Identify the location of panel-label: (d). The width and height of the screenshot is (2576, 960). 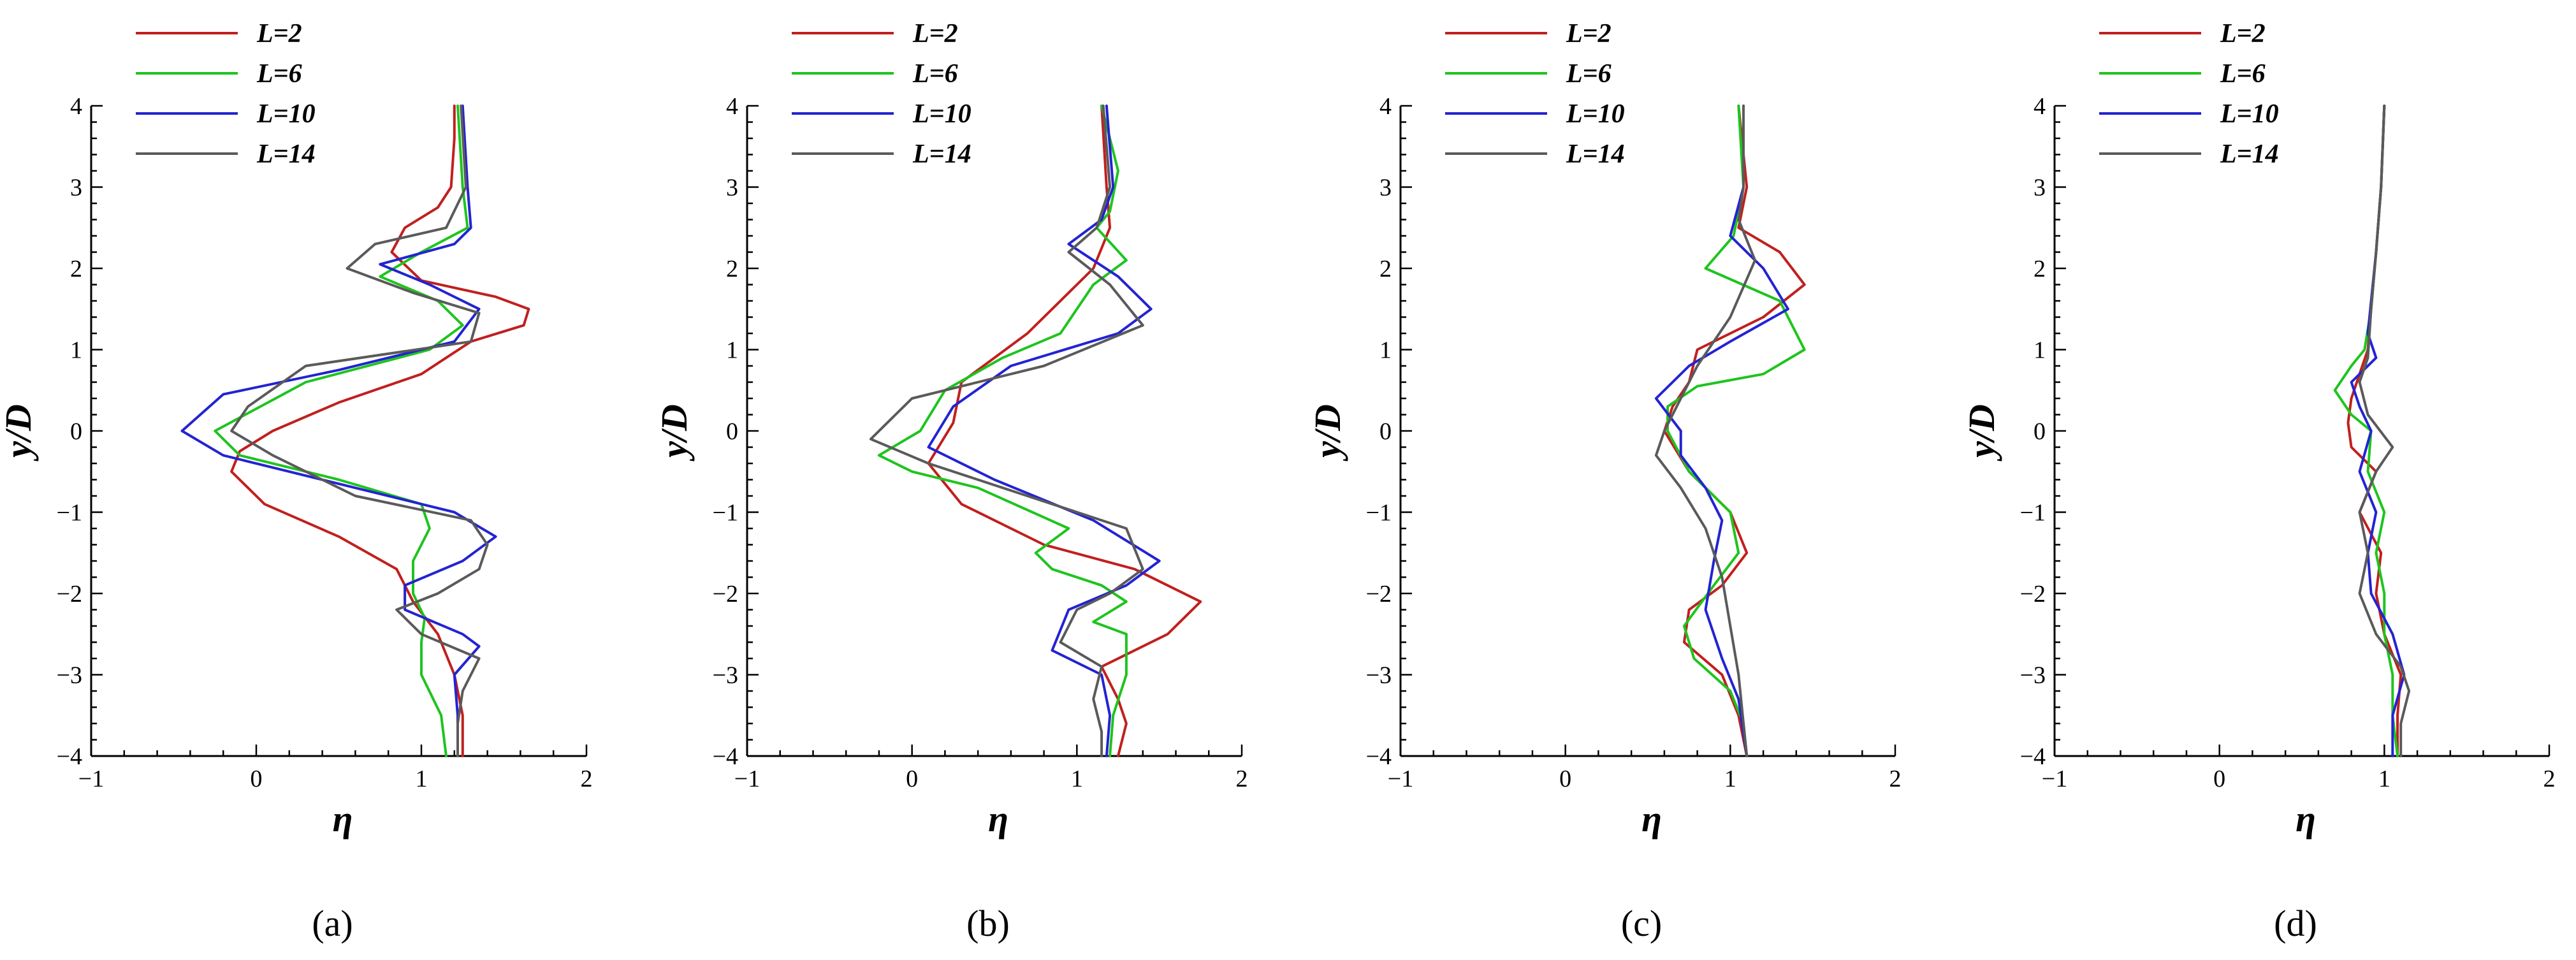
(2295, 924).